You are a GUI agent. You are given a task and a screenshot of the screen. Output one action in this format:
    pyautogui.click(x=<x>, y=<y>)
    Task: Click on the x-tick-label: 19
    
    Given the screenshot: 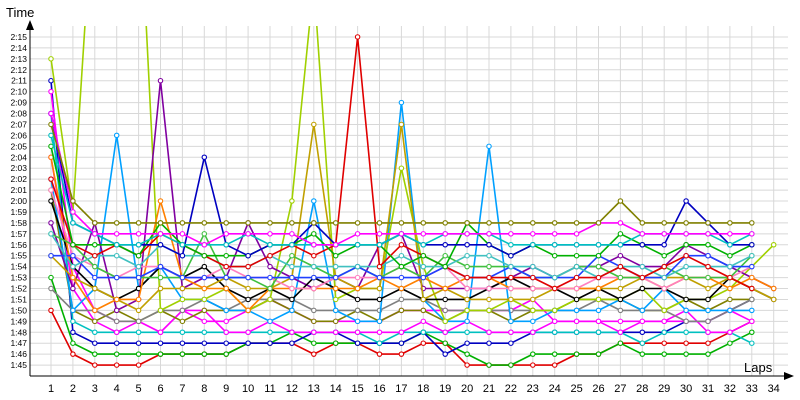 What is the action you would take?
    pyautogui.click(x=445, y=389)
    